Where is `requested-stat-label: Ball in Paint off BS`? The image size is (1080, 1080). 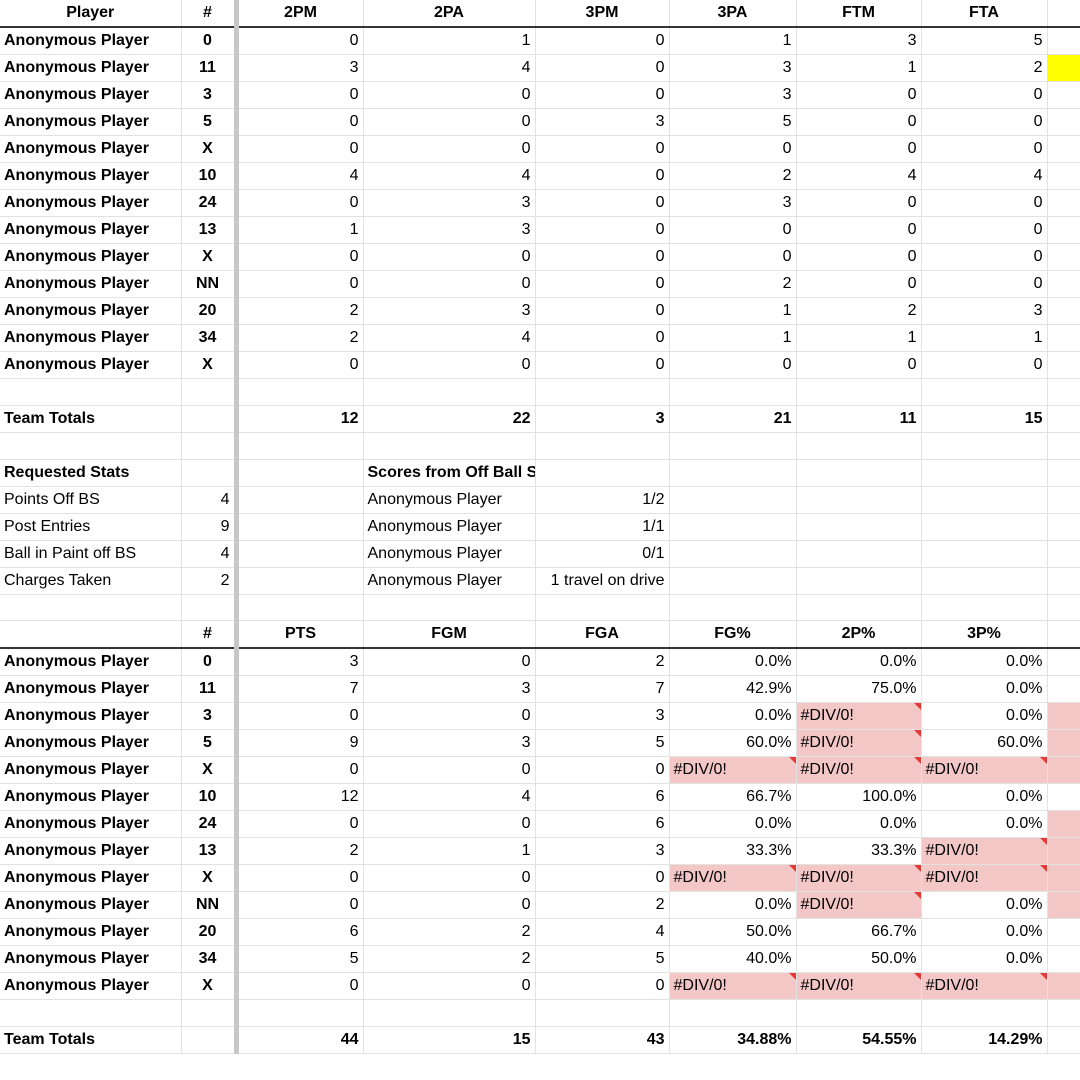
requested-stat-label: Ball in Paint off BS is located at coordinates (91, 554).